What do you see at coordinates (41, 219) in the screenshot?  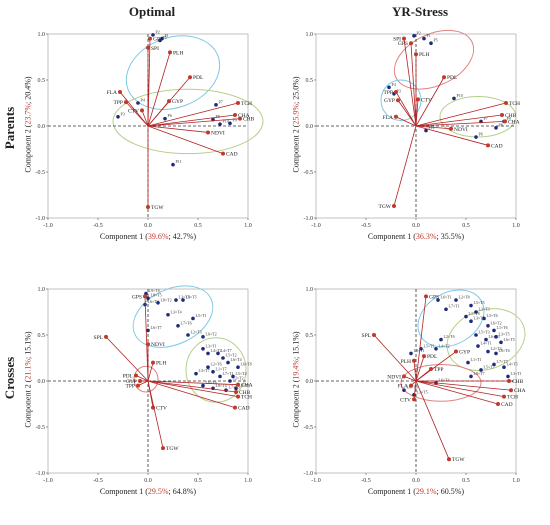 I see `y-tick-label: -1.0` at bounding box center [41, 219].